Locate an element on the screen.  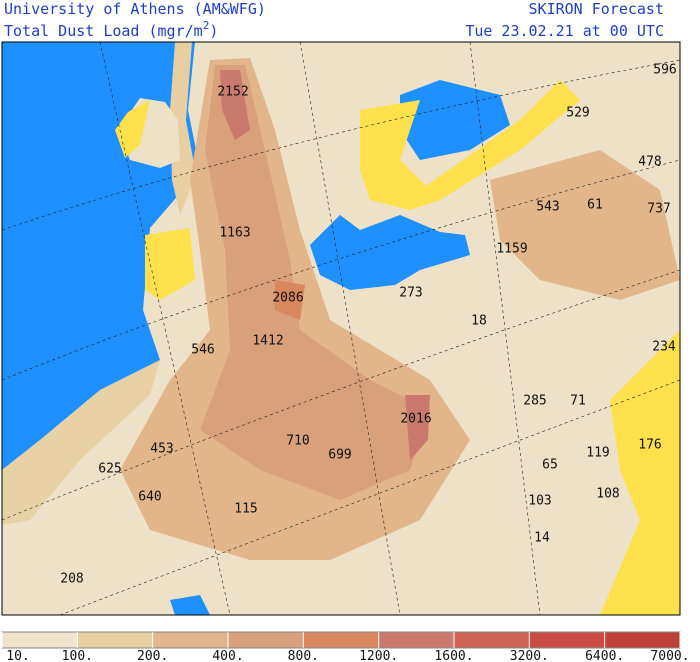
gulf-guinea is located at coordinates (190, 605).